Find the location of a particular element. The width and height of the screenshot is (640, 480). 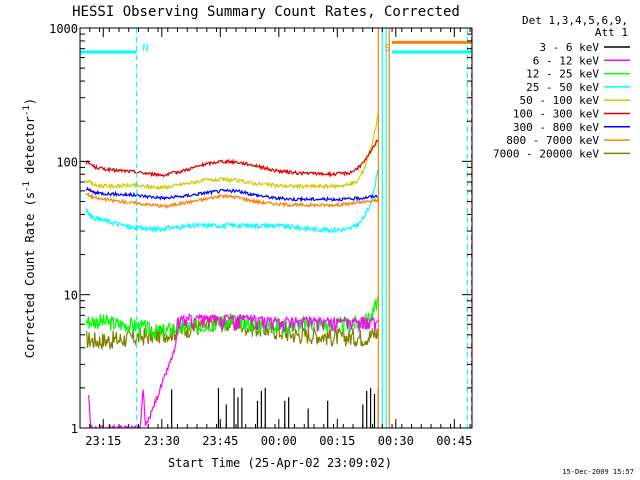

series-line-25-50-kev is located at coordinates (232, 201).